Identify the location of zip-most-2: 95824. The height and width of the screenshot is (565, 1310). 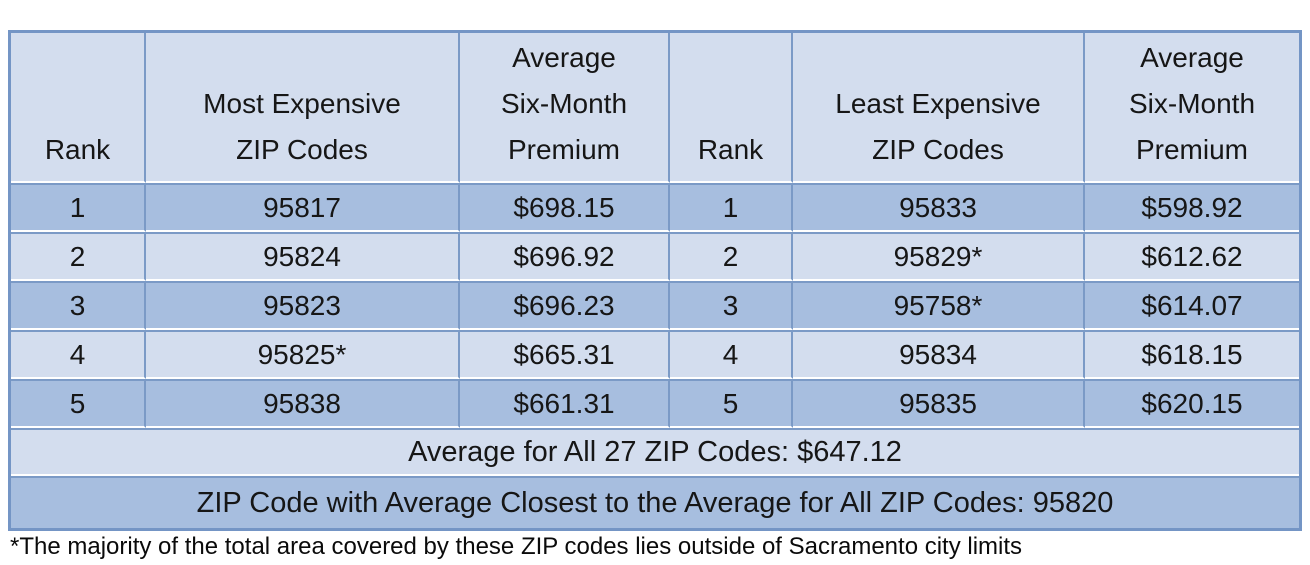
(303, 256).